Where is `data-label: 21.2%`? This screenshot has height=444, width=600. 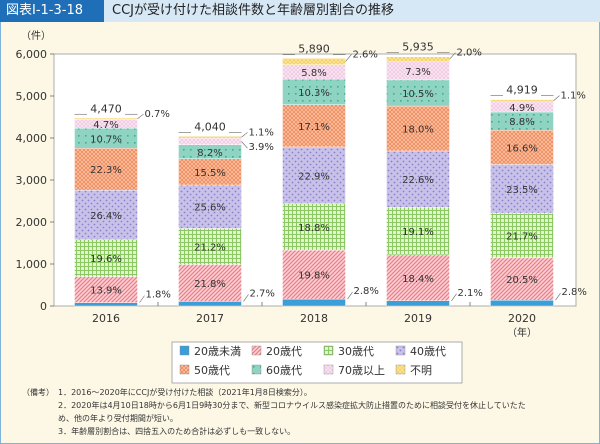 data-label: 21.2% is located at coordinates (210, 247).